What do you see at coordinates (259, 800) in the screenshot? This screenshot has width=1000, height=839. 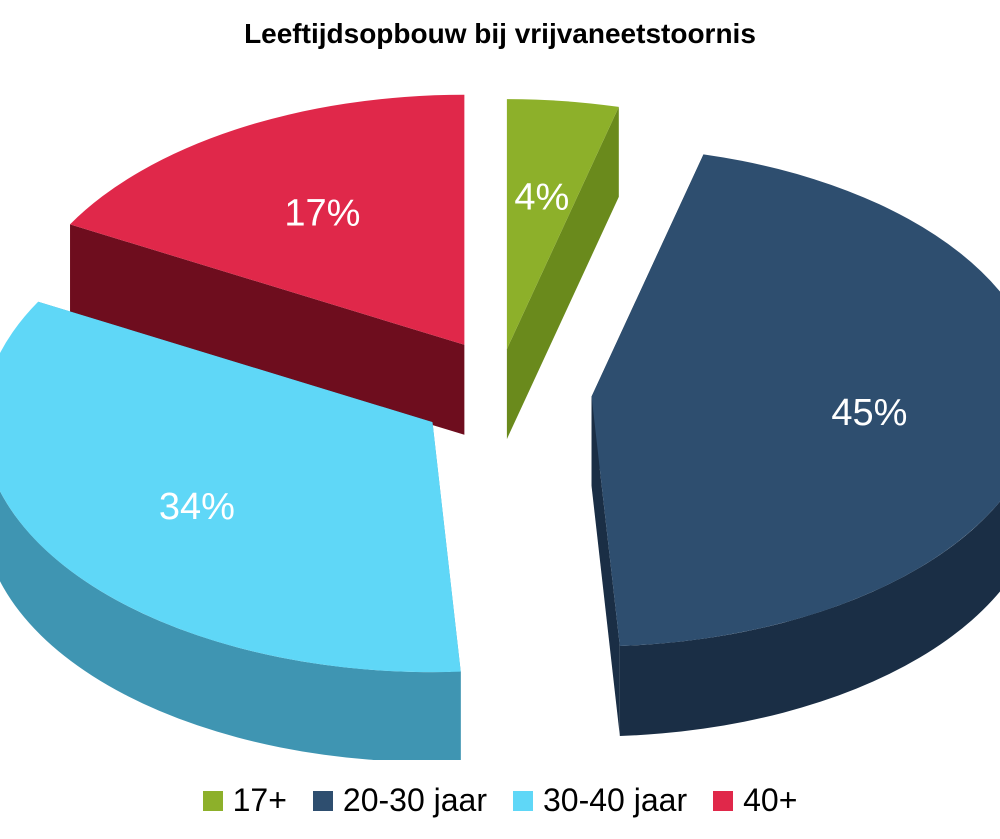 I see `legend-label: 17+` at bounding box center [259, 800].